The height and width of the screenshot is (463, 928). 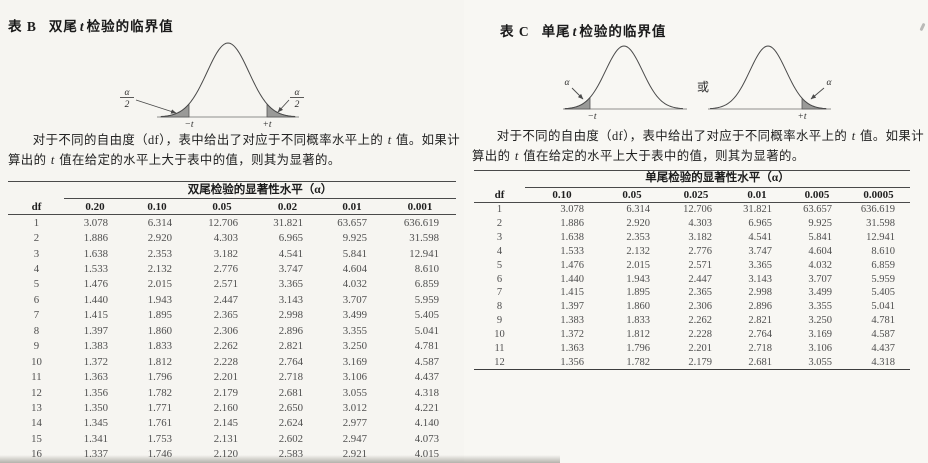 I want to click on t-value-cell: 636.619, so click(x=421, y=222).